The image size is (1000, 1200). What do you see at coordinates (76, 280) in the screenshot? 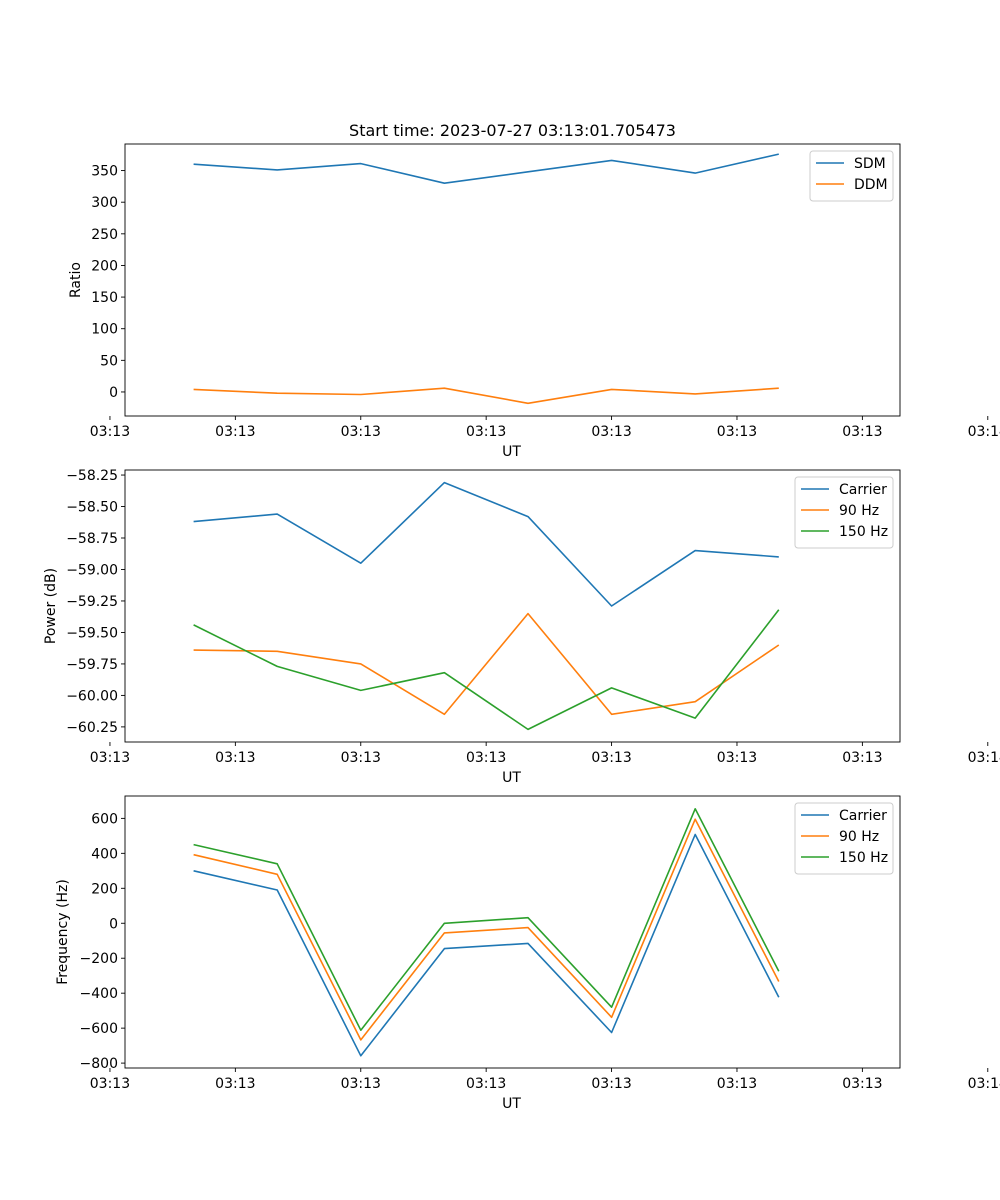
I see `y-axis-label: Ratio` at bounding box center [76, 280].